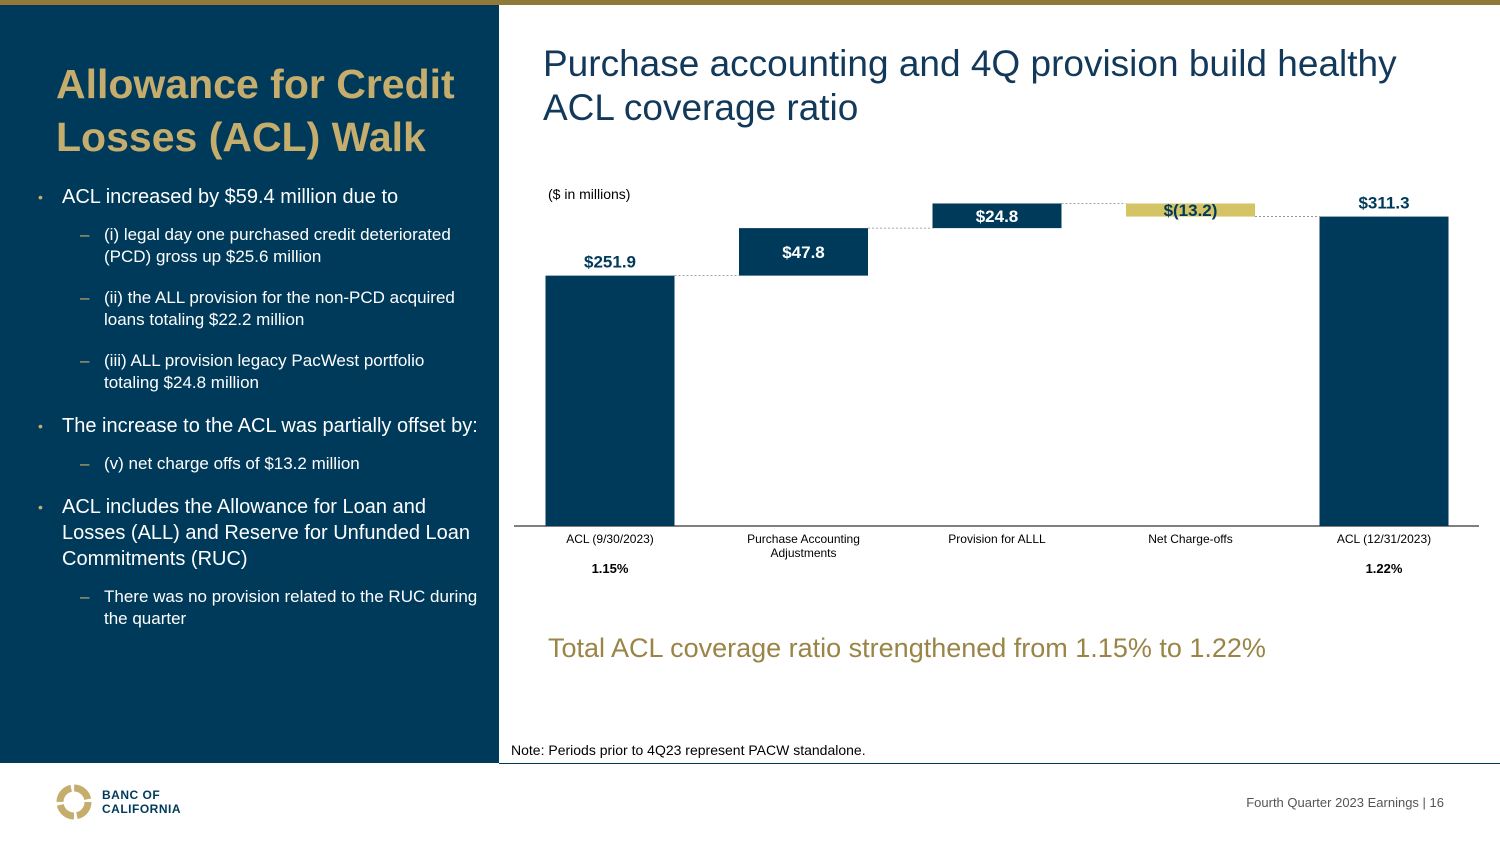  What do you see at coordinates (589, 194) in the screenshot?
I see `unit-label: ($ in millions)` at bounding box center [589, 194].